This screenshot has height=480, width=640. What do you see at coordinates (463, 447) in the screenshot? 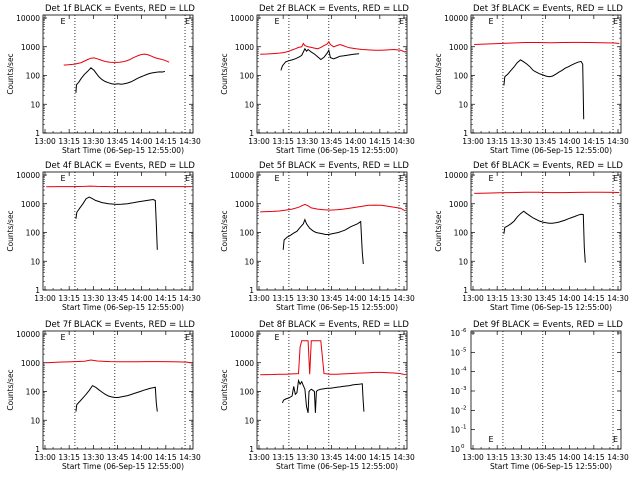
I see `y-tick-exponent: 0` at bounding box center [463, 447].